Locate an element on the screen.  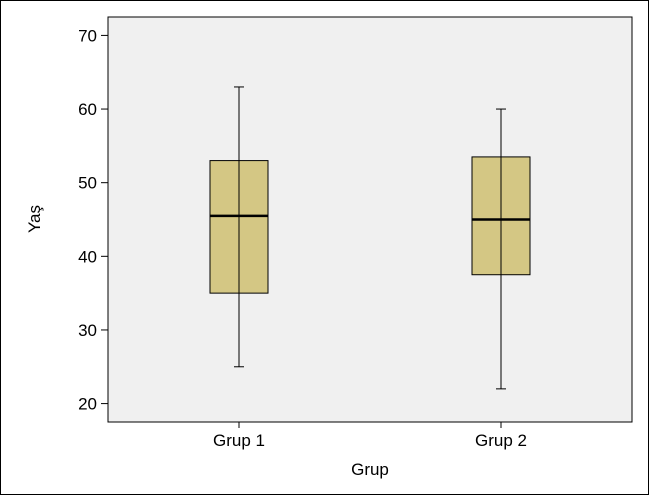
y-tick-label: 60 is located at coordinates (87, 109).